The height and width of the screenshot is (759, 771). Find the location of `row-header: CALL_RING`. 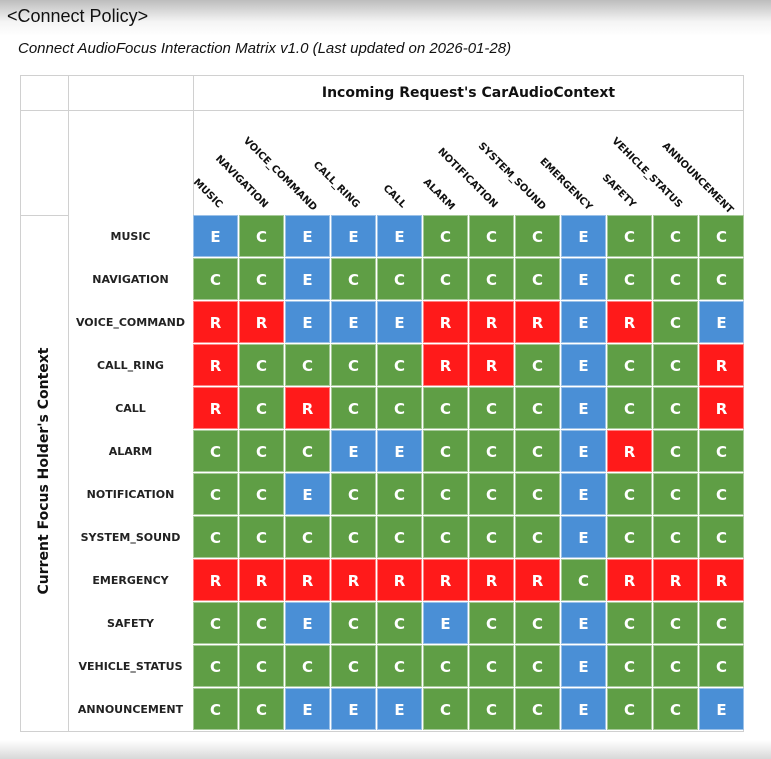

row-header: CALL_RING is located at coordinates (130, 365).